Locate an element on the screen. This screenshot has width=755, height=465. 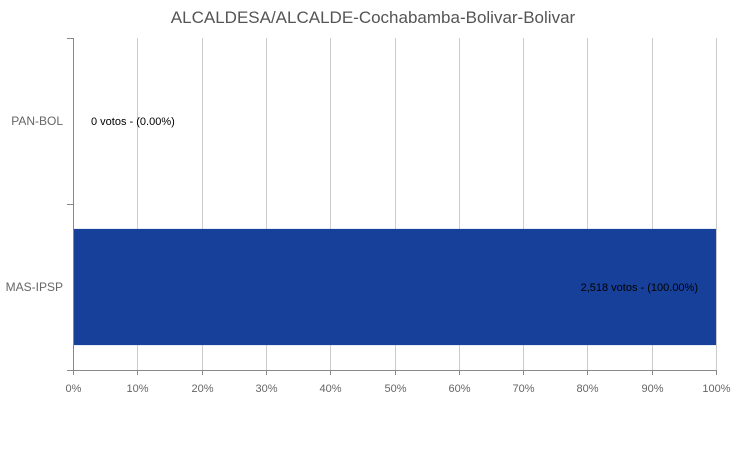
x-tick-label: 20% is located at coordinates (202, 389).